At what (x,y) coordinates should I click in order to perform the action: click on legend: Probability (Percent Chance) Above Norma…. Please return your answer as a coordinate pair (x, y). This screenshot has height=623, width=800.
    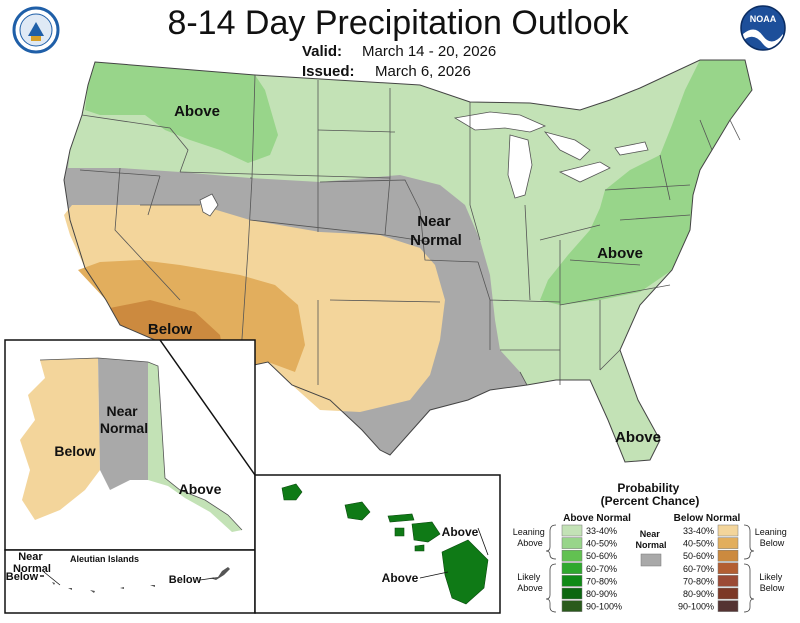
    Looking at the image, I should click on (651, 547).